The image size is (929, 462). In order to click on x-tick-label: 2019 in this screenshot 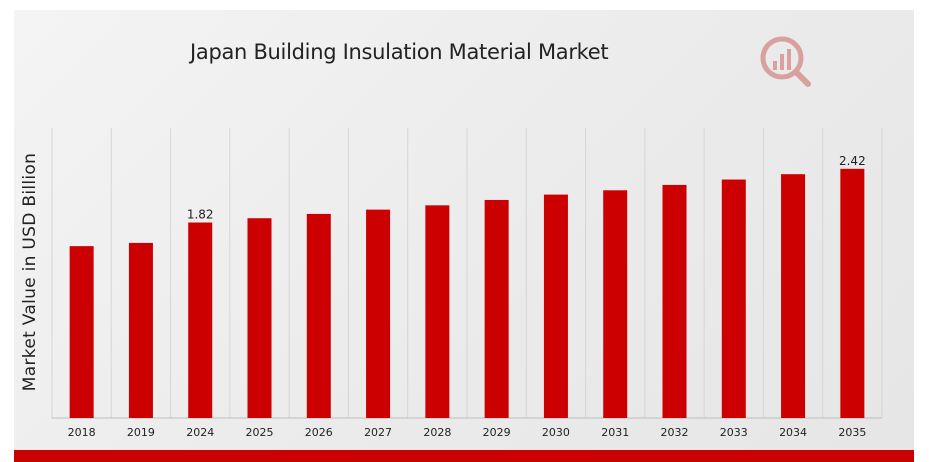, I will do `click(141, 432)`.